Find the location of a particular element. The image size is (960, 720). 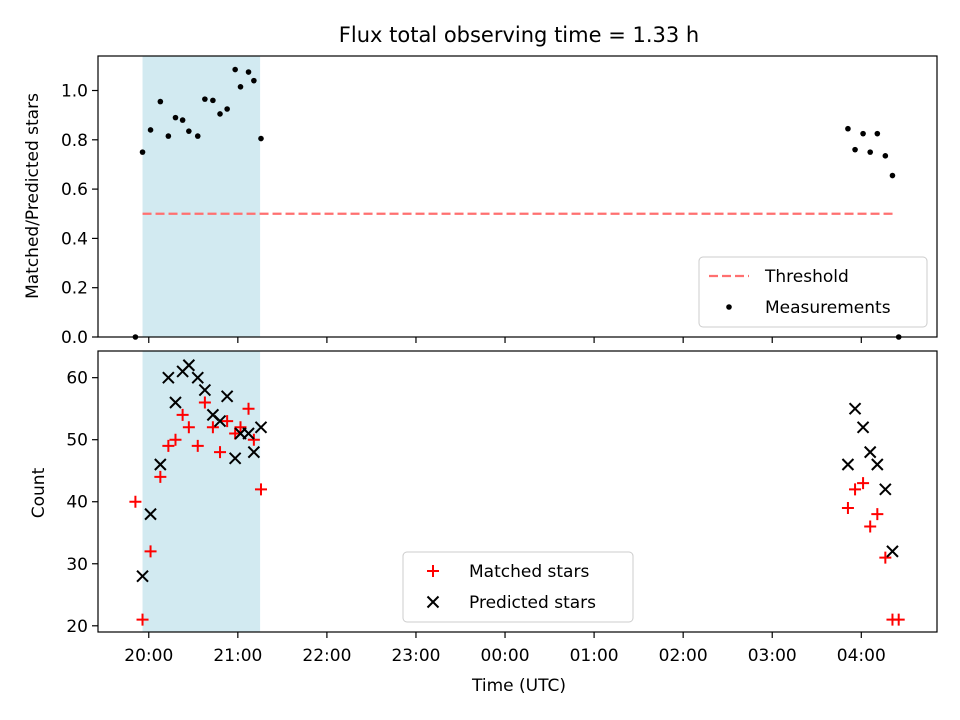

legend: Matched stars Predicted stars is located at coordinates (518, 587).